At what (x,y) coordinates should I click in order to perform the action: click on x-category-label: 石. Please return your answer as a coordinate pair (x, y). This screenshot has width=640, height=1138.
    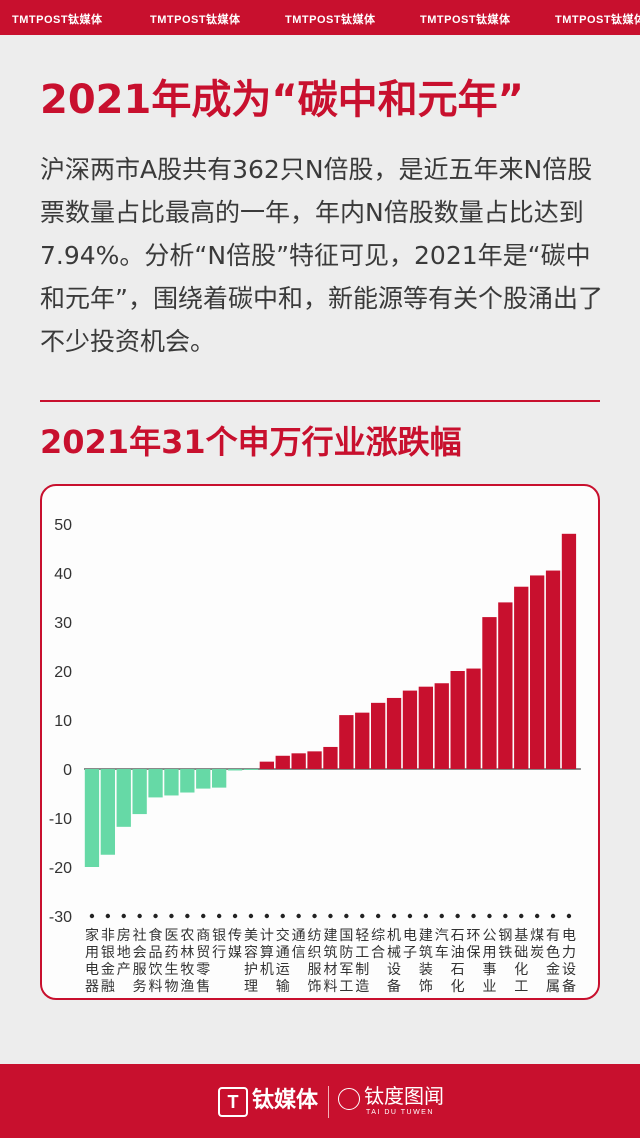
    Looking at the image, I should click on (458, 970).